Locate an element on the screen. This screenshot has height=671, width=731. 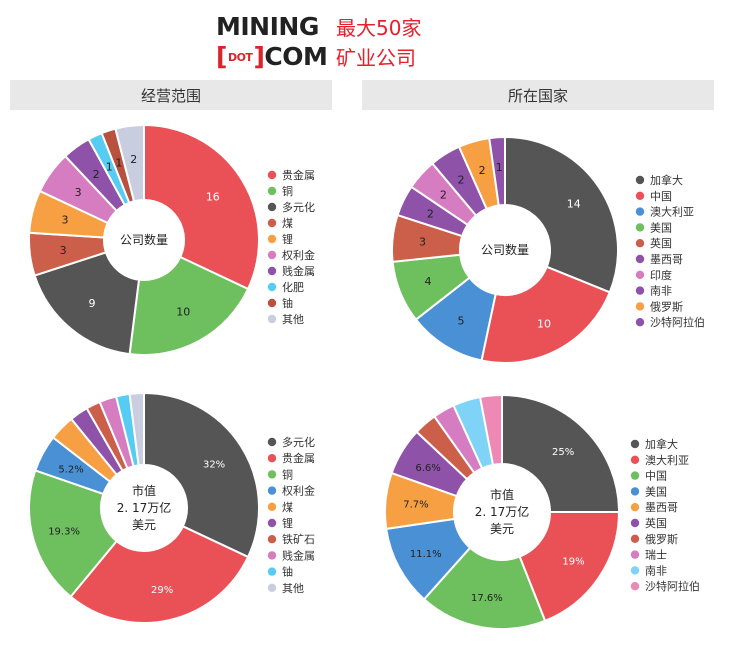
scope-count-slice-label-5: 3 is located at coordinates (65, 220).